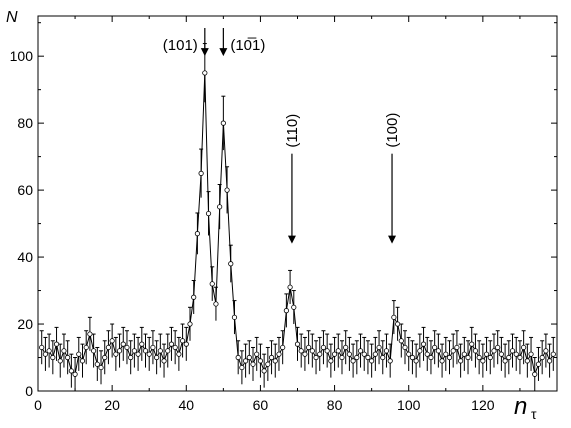 This screenshot has width=571, height=428. I want to click on x-axis-label-subscript: τ, so click(534, 414).